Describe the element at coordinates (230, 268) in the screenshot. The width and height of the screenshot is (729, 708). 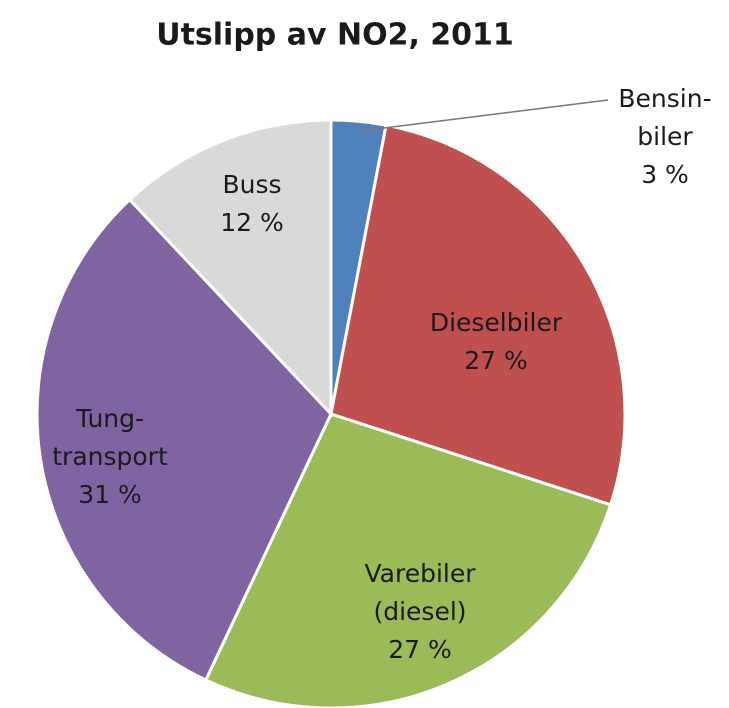
I see `pie-slice` at that location.